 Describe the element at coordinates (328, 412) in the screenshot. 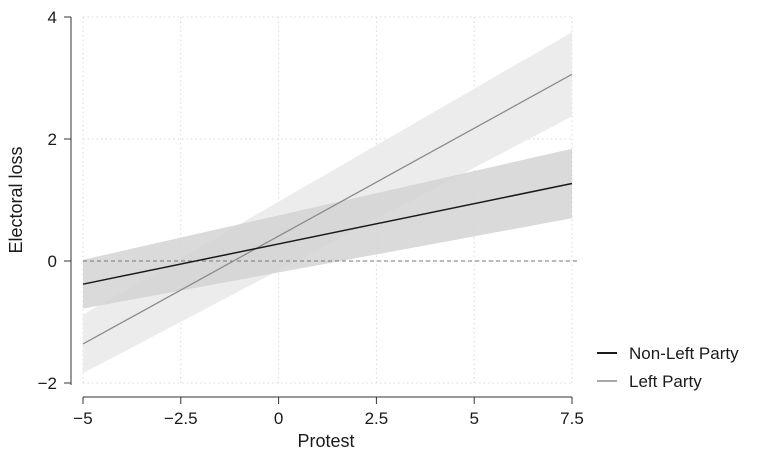

I see `x-axis-ticks: −5 −2.5 0 2.5 5 7.5` at that location.